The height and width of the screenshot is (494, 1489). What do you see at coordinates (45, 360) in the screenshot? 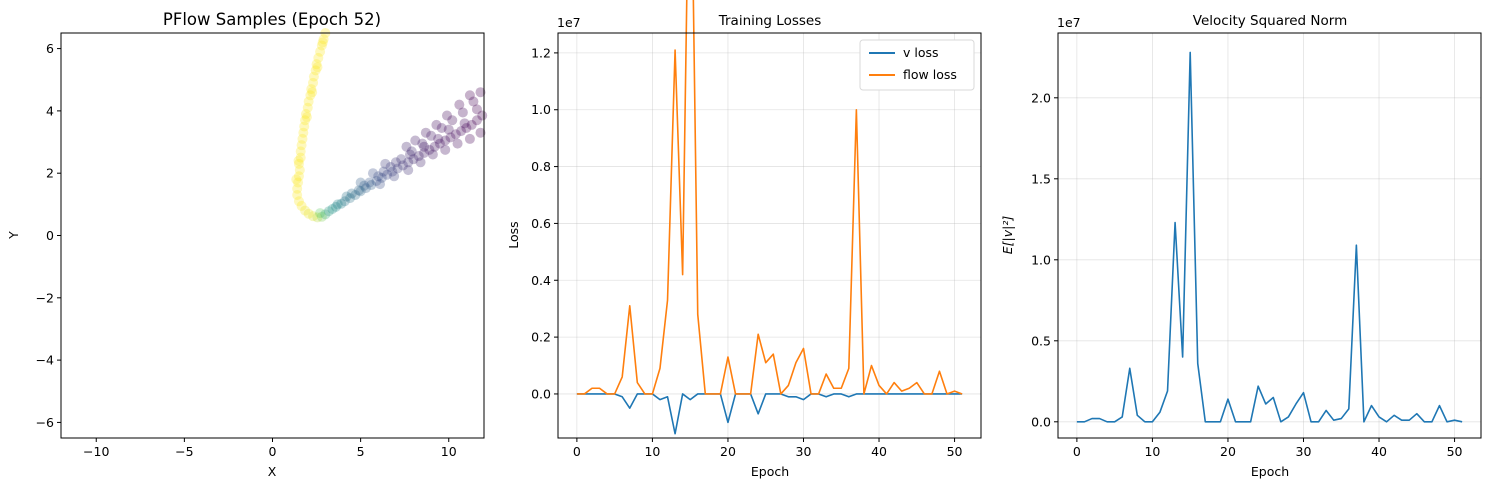
I see `y-tick-label: −4` at bounding box center [45, 360].